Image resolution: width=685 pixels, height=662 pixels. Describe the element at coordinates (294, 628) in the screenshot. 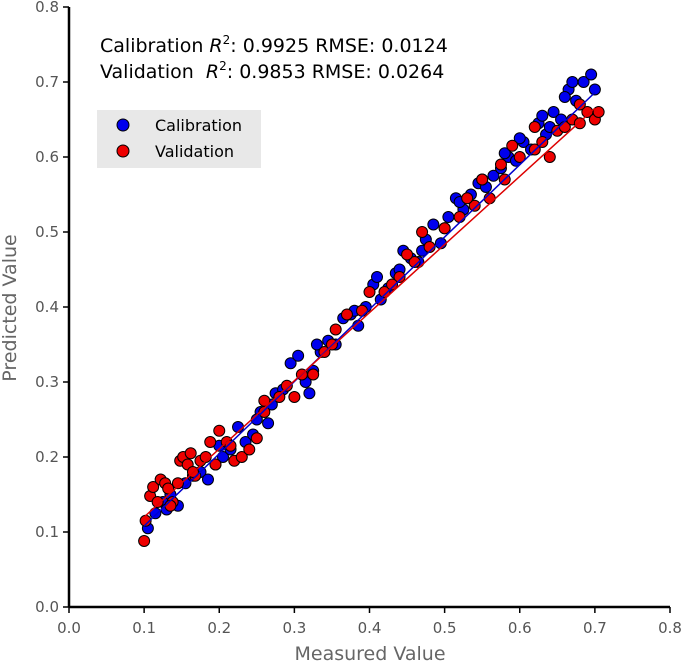

I see `x-tick-label: 0.3` at that location.